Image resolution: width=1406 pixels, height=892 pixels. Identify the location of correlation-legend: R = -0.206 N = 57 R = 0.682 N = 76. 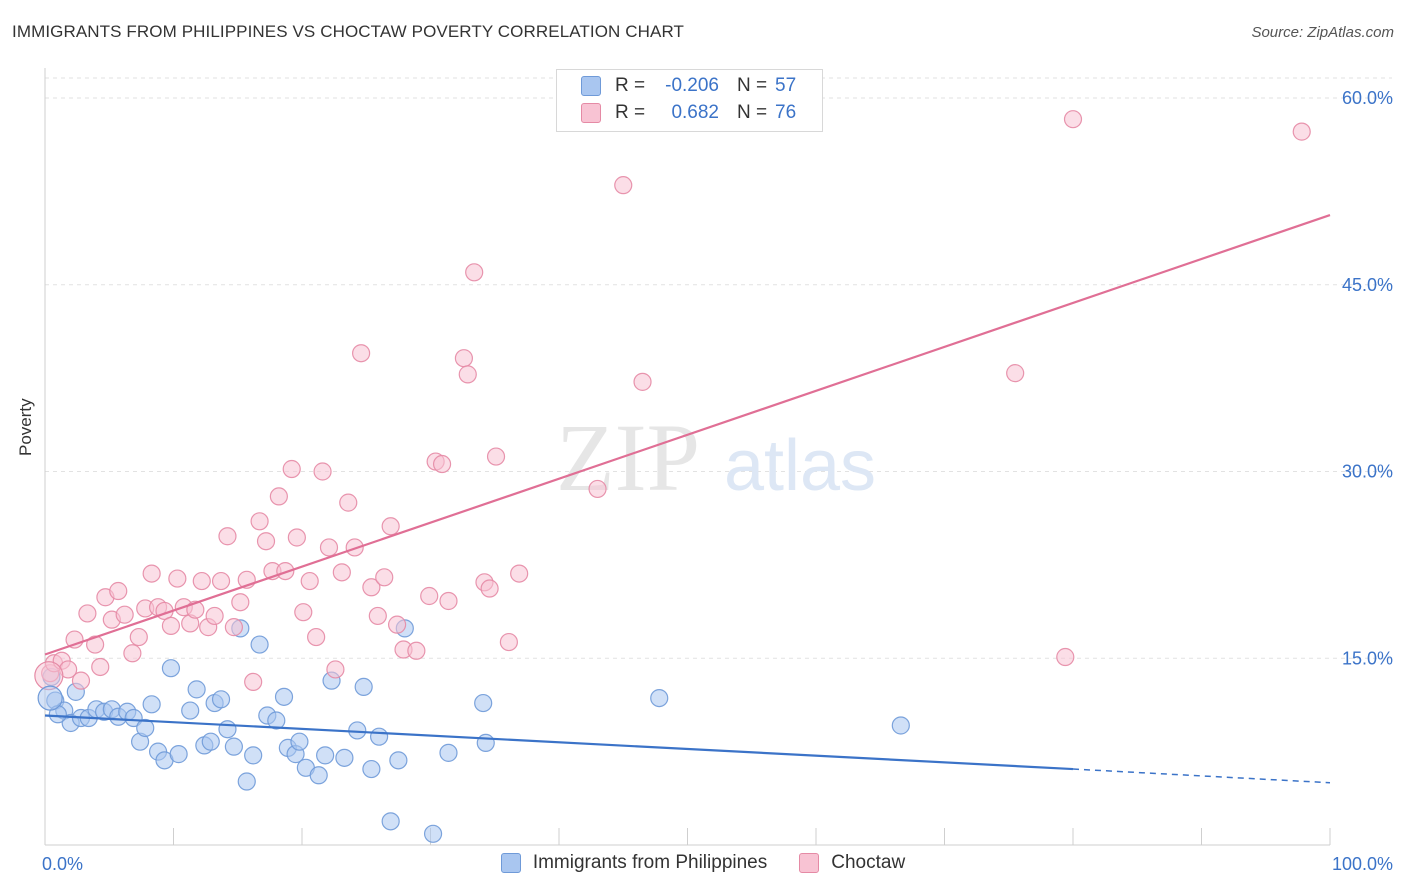
(689, 100).